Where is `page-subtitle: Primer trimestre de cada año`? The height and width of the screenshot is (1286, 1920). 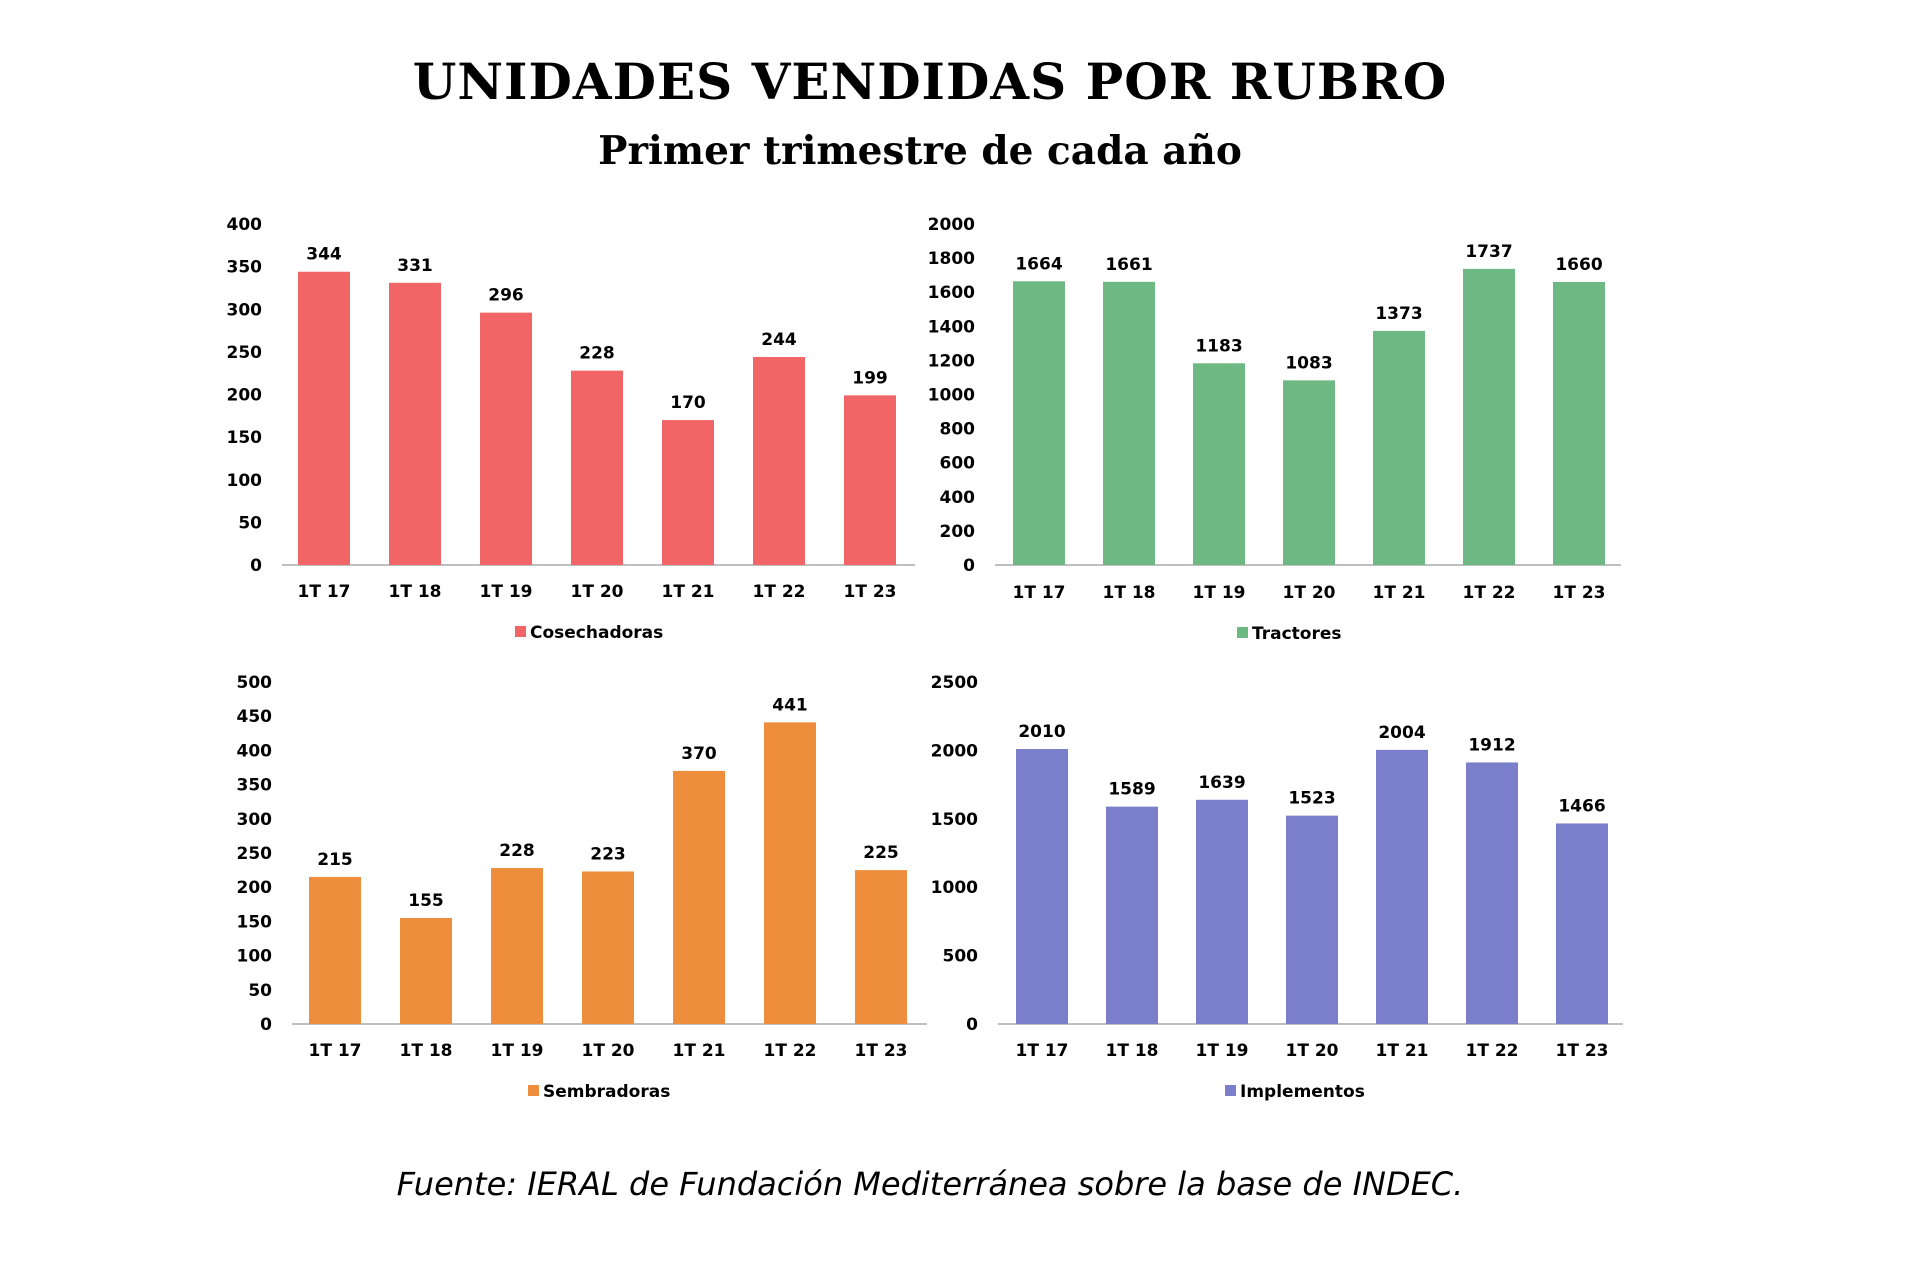
page-subtitle: Primer trimestre de cada año is located at coordinates (920, 151).